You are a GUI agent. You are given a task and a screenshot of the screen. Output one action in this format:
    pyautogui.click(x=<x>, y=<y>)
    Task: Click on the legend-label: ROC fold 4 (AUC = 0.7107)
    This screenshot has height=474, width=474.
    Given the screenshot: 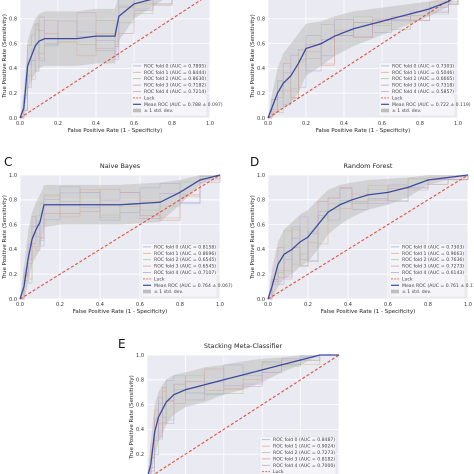 What is the action you would take?
    pyautogui.click(x=185, y=273)
    